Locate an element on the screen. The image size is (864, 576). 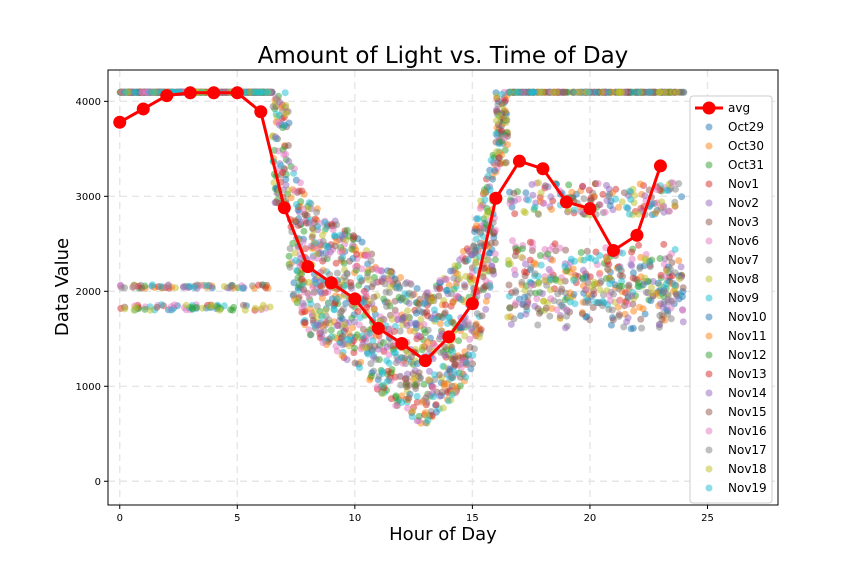
legend-label: avg is located at coordinates (739, 108).